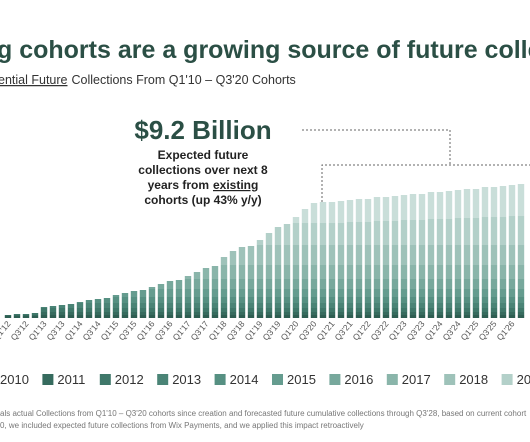  I want to click on x-tick-label: Q3'14, so click(91, 331).